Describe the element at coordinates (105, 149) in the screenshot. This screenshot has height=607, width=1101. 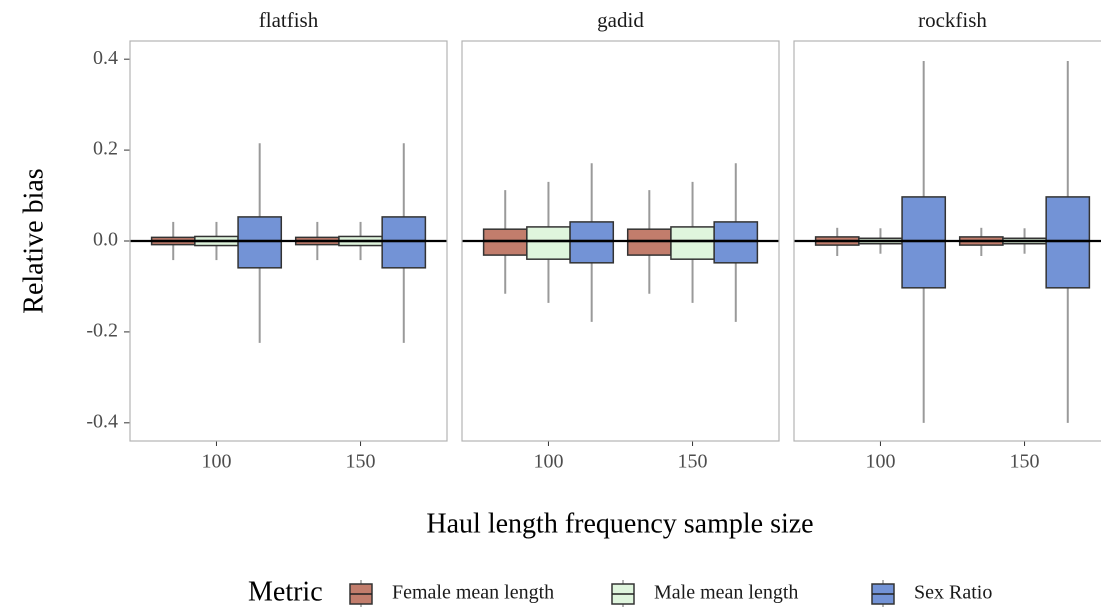
I see `y-tick-label: 0.2` at that location.